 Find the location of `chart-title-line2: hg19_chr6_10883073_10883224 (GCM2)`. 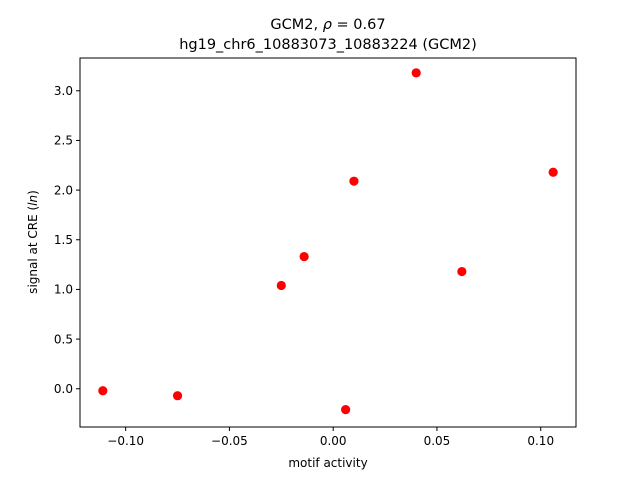

chart-title-line2: hg19_chr6_10883073_10883224 (GCM2) is located at coordinates (328, 45).